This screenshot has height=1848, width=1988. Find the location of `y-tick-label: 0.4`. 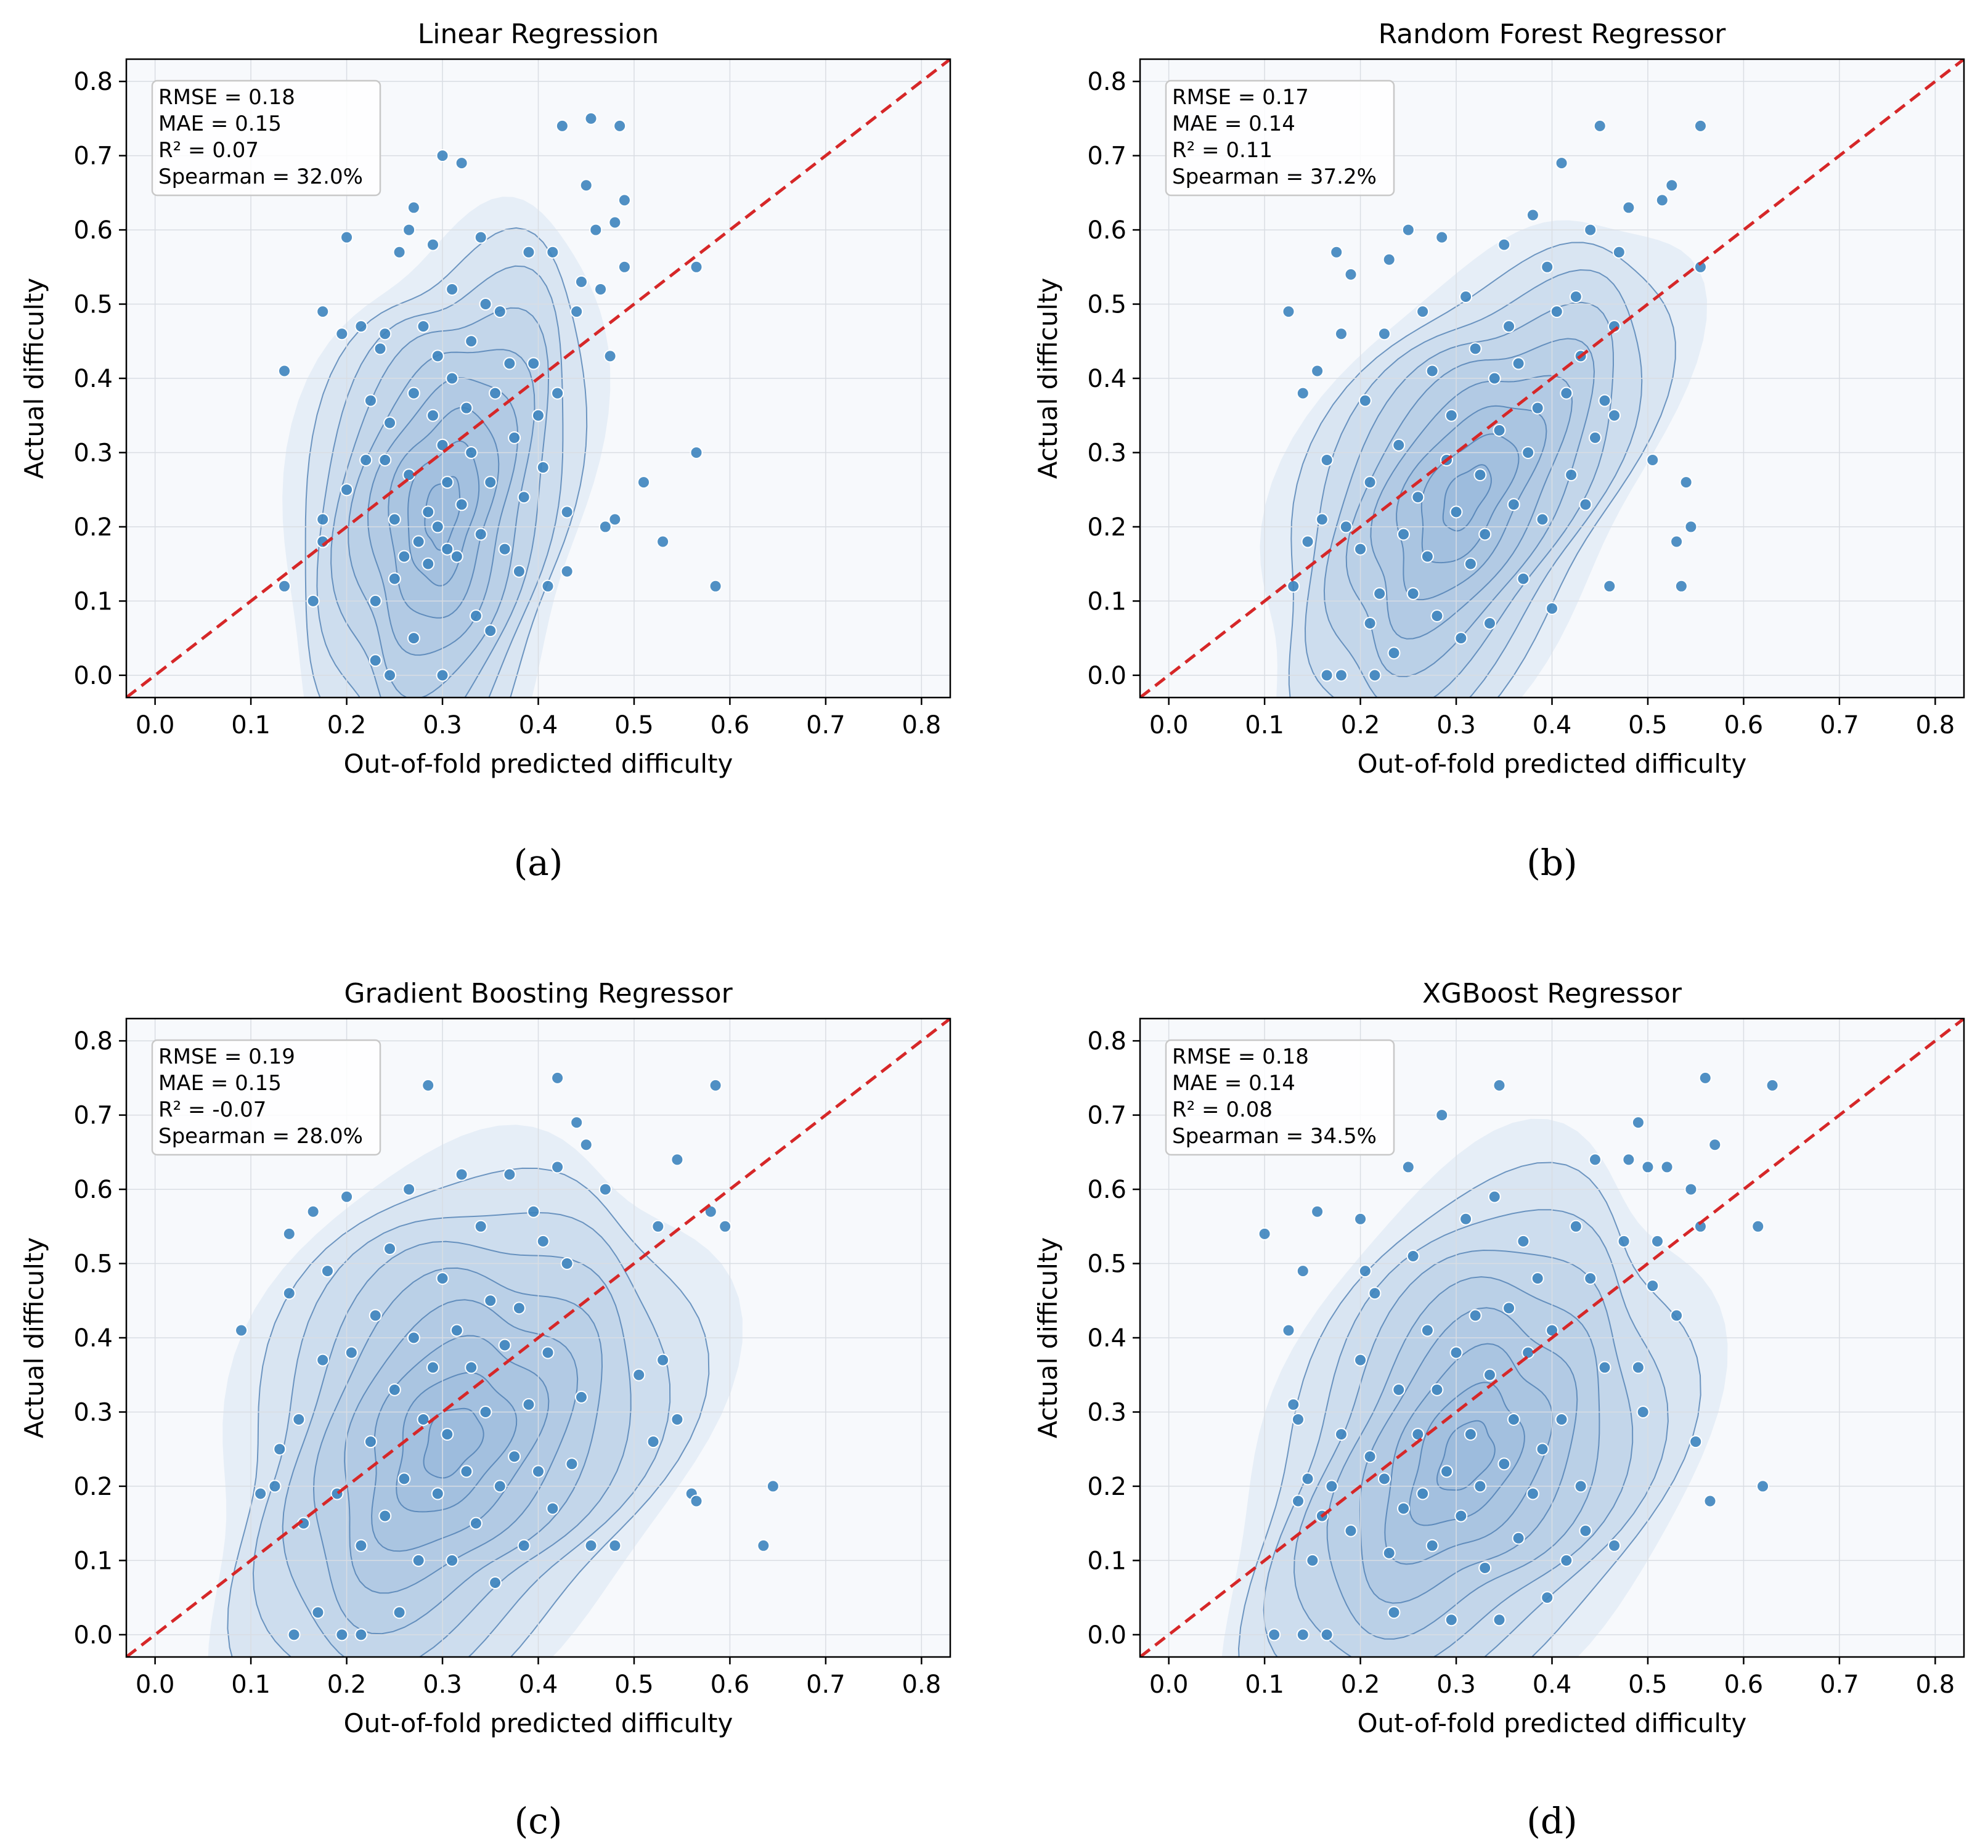

y-tick-label: 0.4 is located at coordinates (1106, 1338).